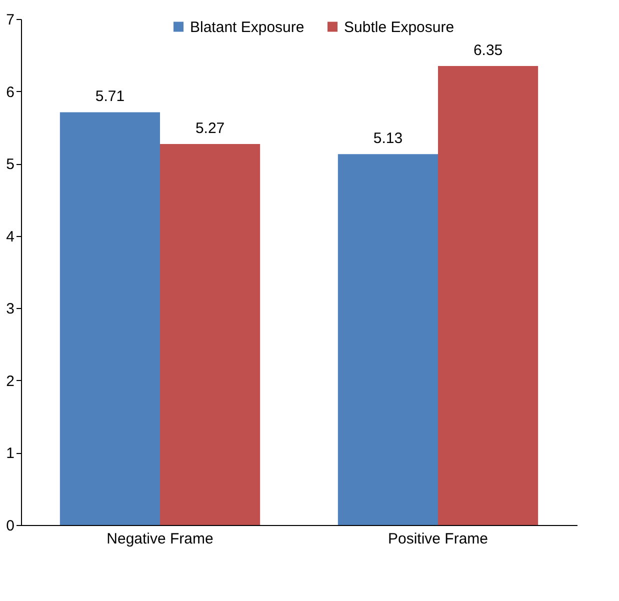  What do you see at coordinates (10, 20) in the screenshot?
I see `y-tick-label: 7` at bounding box center [10, 20].